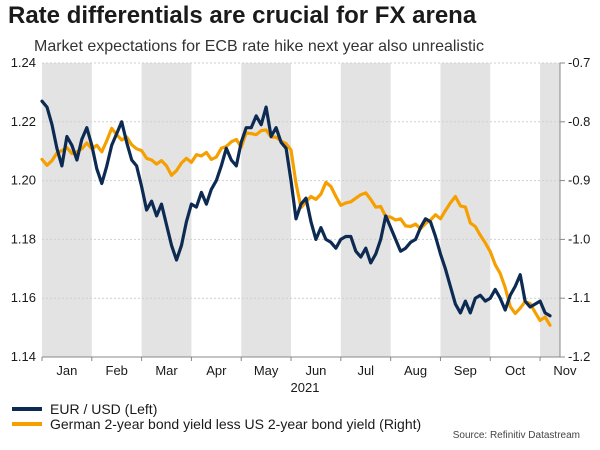  Describe the element at coordinates (23, 297) in the screenshot. I see `left-tick-label: 1.16` at that location.